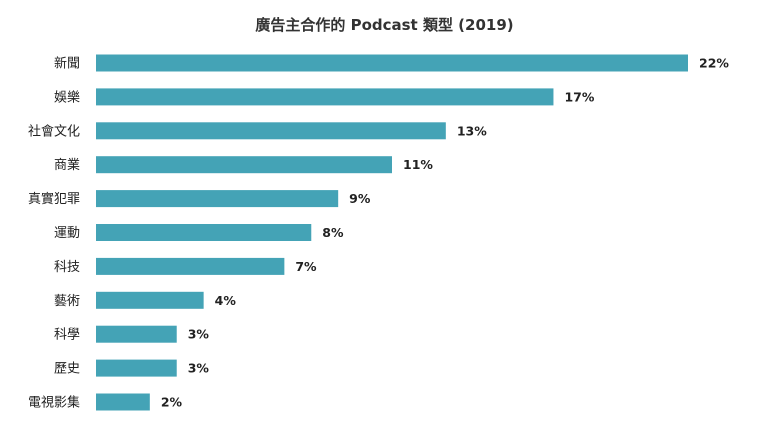 The width and height of the screenshot is (769, 440). I want to click on value-label: 11%, so click(418, 164).